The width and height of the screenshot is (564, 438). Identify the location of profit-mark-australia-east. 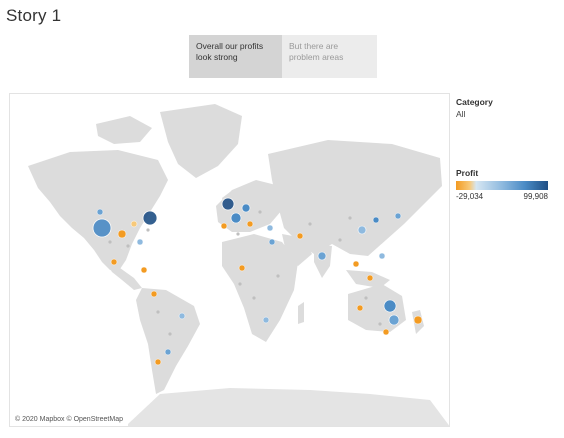
(390, 306).